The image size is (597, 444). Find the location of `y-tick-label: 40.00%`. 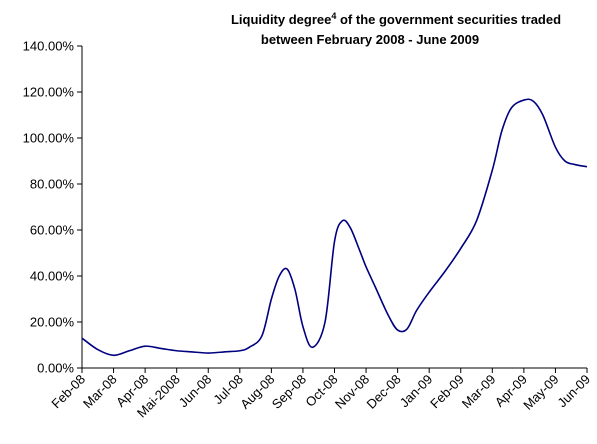

y-tick-label: 40.00% is located at coordinates (52, 276).